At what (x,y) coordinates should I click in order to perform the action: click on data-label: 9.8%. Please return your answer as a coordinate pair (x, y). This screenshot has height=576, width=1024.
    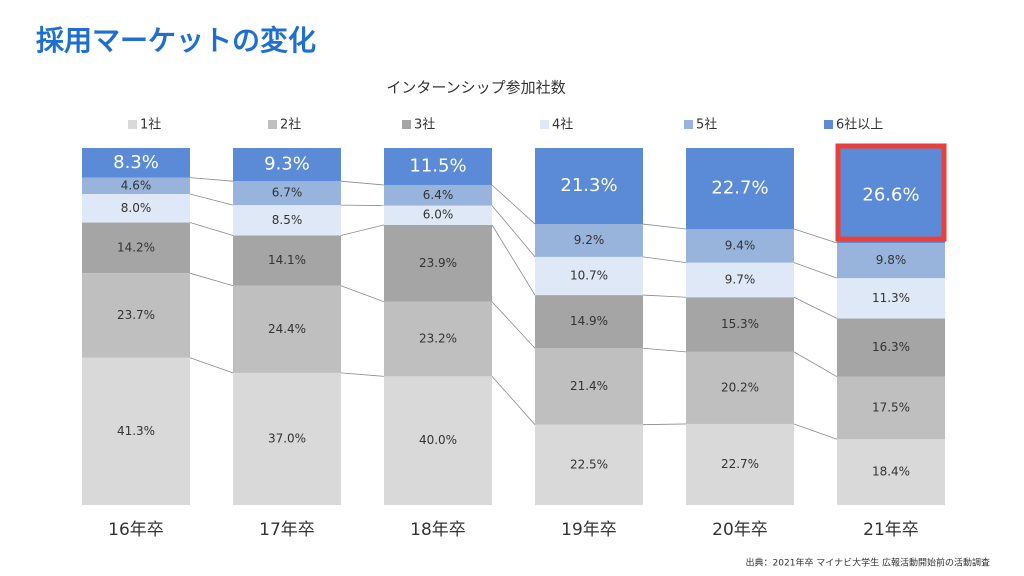
    Looking at the image, I should click on (891, 260).